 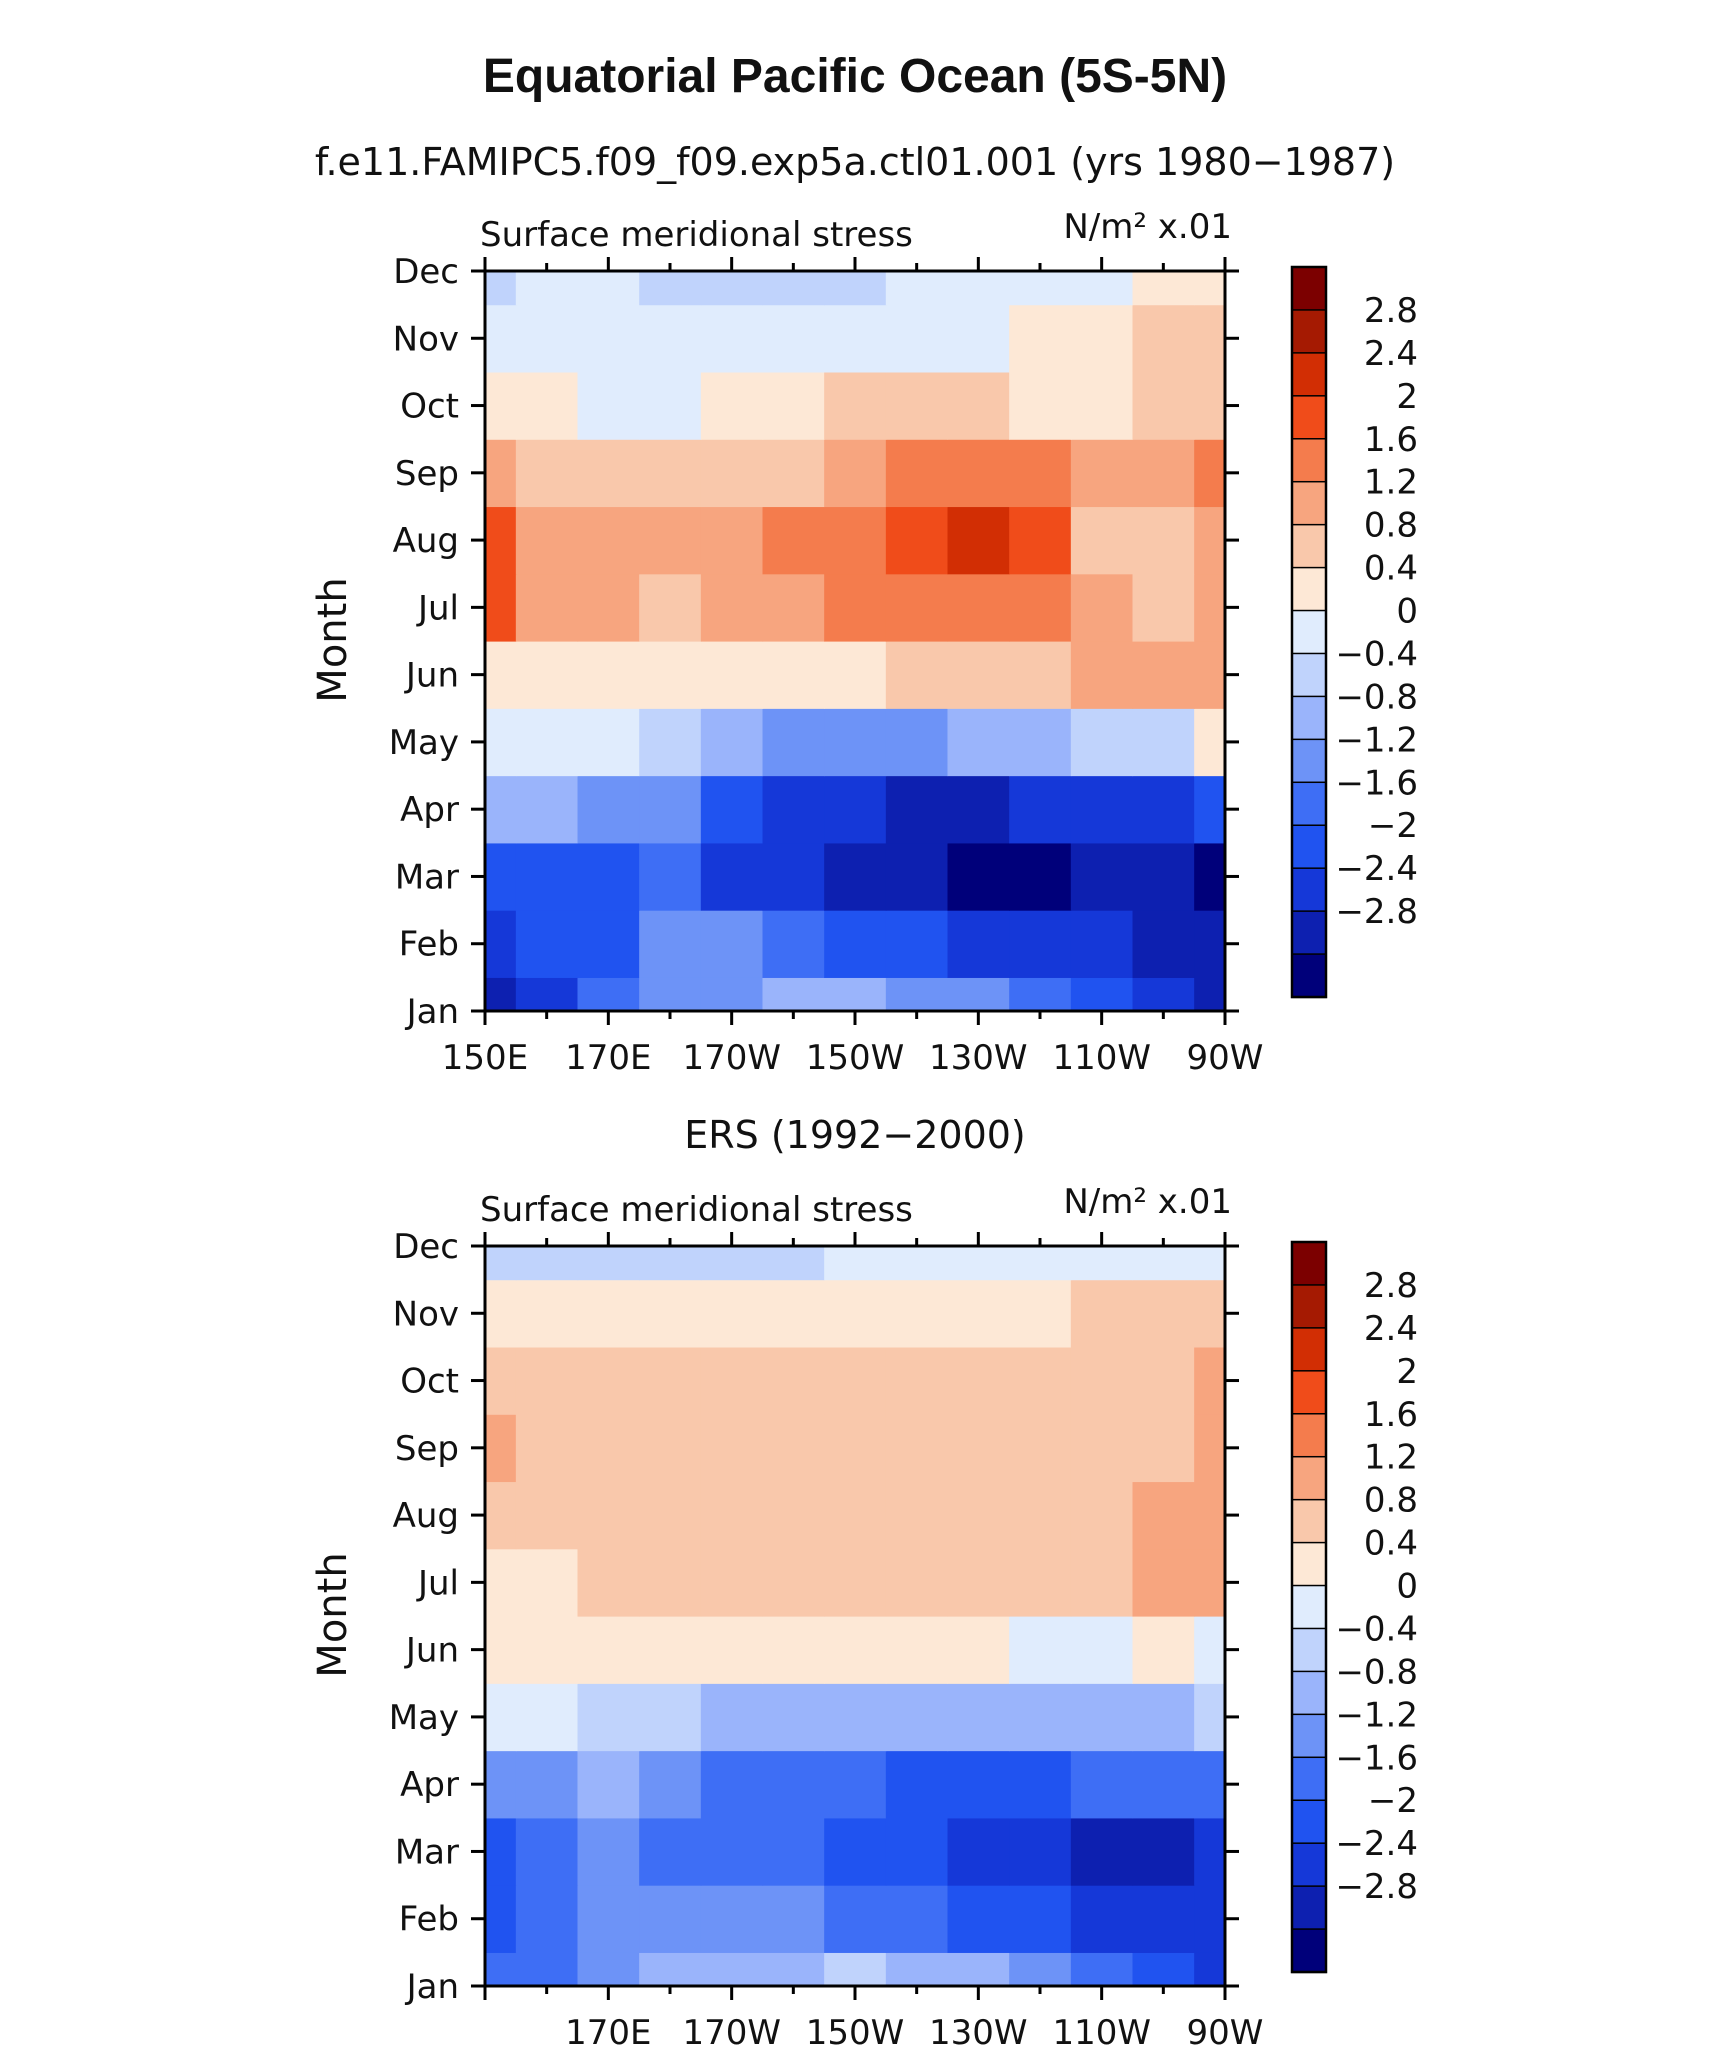 What do you see at coordinates (1101, 2033) in the screenshot?
I see `x-tick-label: 110W` at bounding box center [1101, 2033].